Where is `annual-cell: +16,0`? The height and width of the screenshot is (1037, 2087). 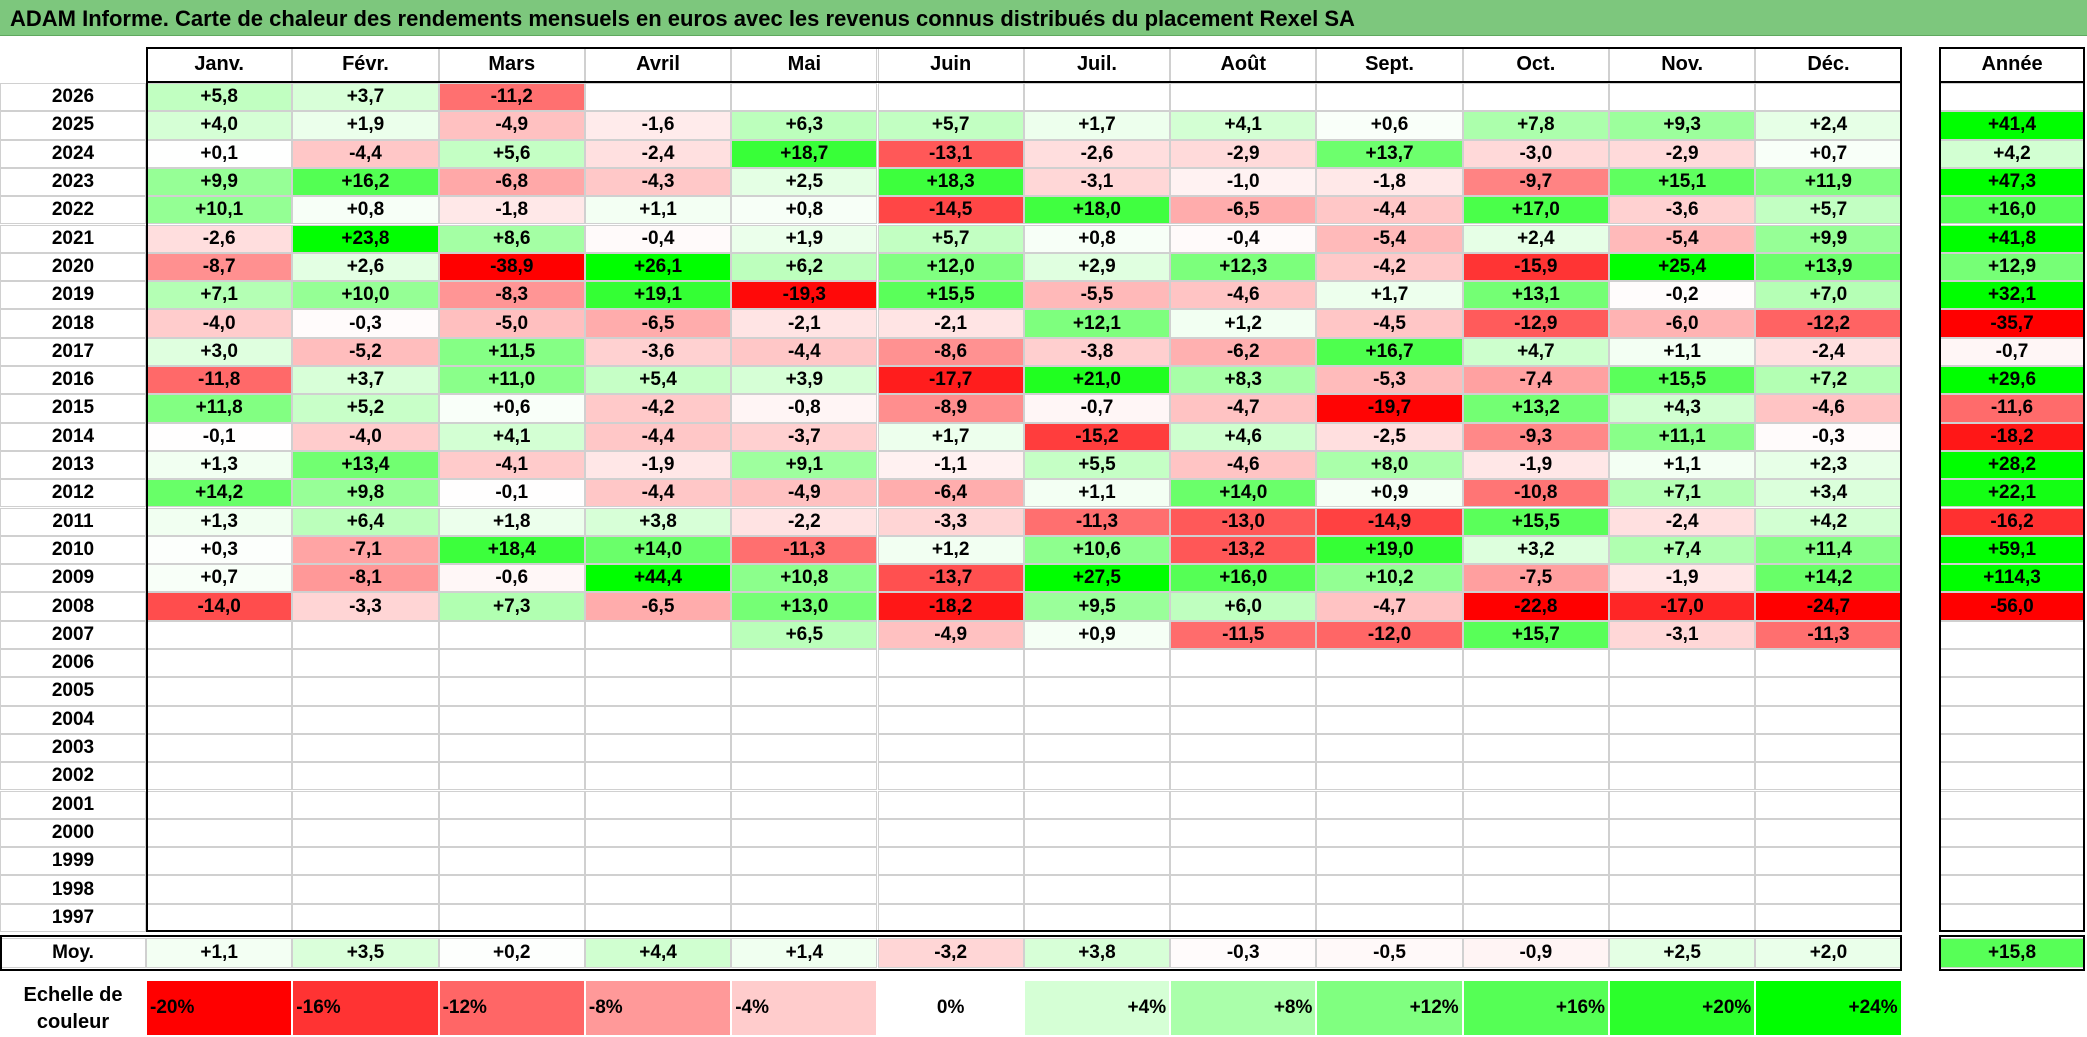 annual-cell: +16,0 is located at coordinates (2012, 210).